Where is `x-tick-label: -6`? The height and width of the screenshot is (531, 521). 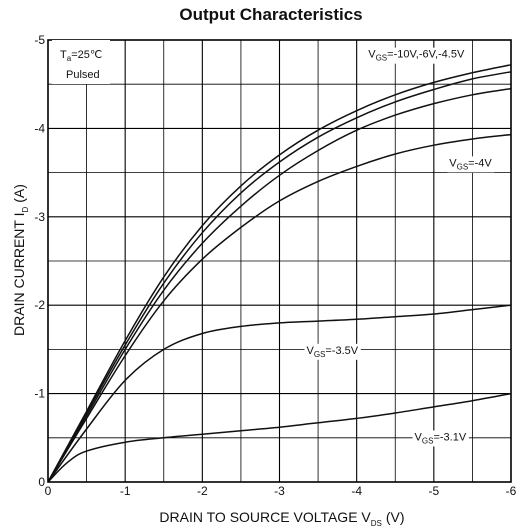 x-tick-label: -6 is located at coordinates (511, 491).